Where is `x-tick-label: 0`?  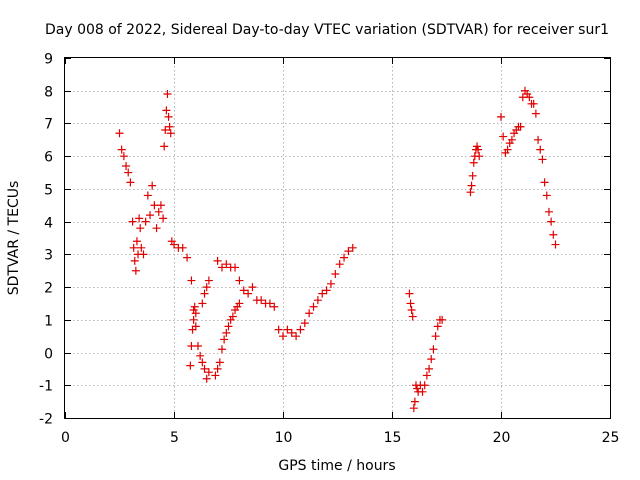
x-tick-label: 0 is located at coordinates (65, 438).